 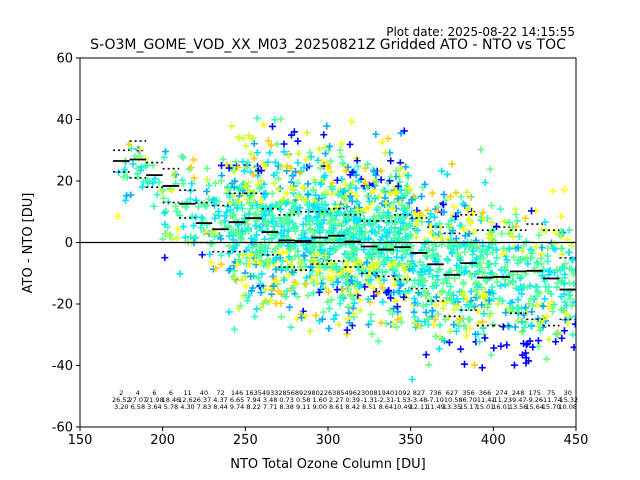 I want to click on x-tick-label: 400, so click(x=493, y=440).